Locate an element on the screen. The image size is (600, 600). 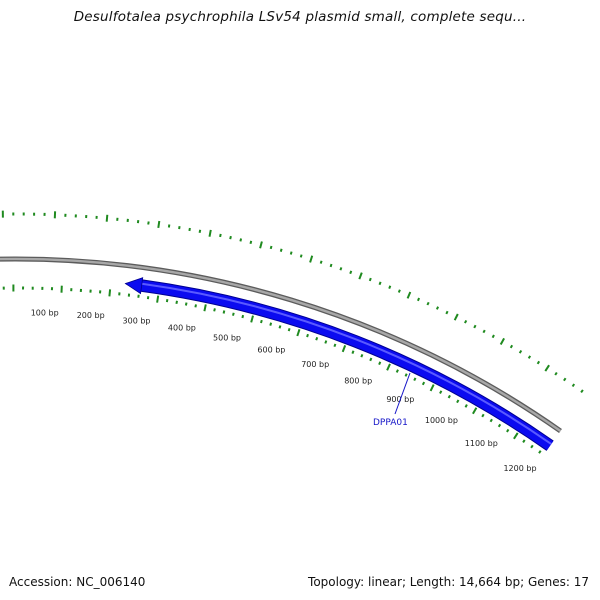
tick-label: 1000 bp is located at coordinates (441, 420).